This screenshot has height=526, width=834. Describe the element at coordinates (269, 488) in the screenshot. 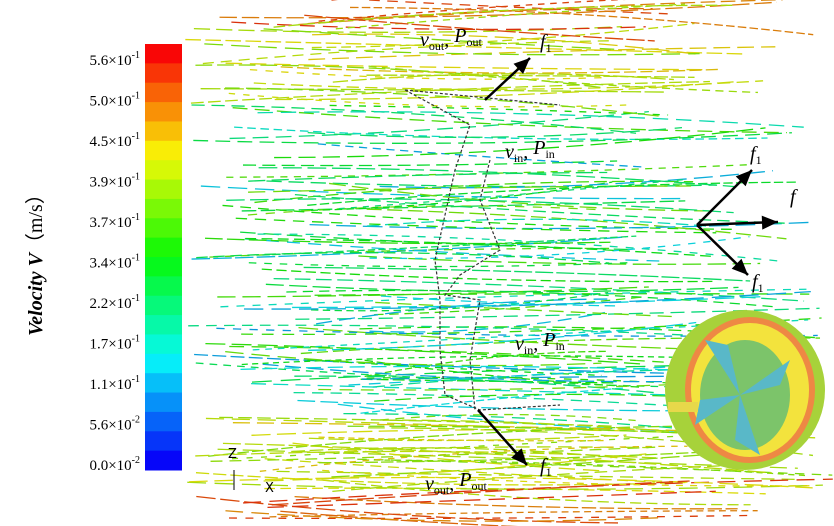

I see `x-label: X` at that location.